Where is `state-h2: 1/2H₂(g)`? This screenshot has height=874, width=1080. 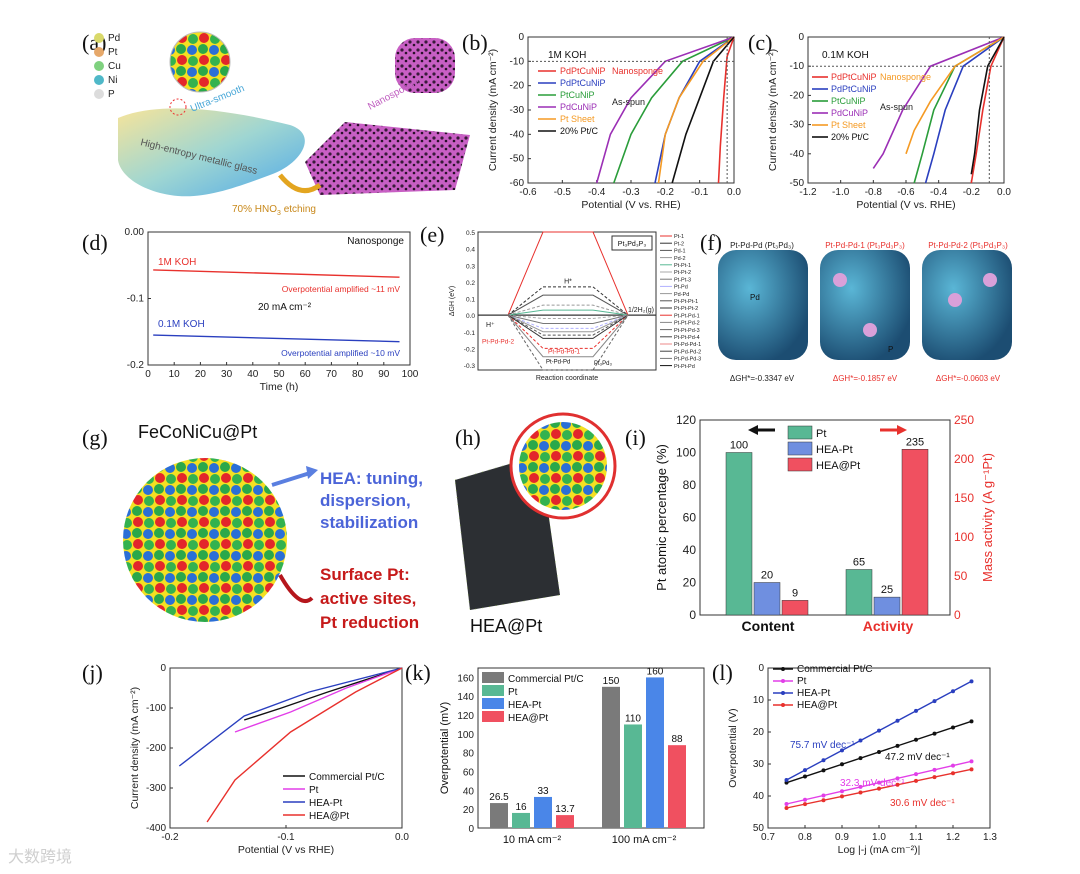 state-h2: 1/2H₂(g) is located at coordinates (641, 310).